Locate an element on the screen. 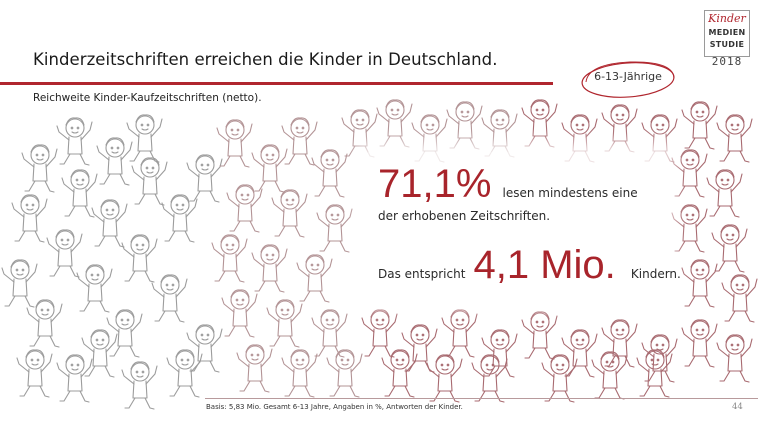 The height and width of the screenshot is (426, 760). kinder-medien-studie-logo: Kinder MEDIEN STUDIE 2018 is located at coordinates (727, 39).